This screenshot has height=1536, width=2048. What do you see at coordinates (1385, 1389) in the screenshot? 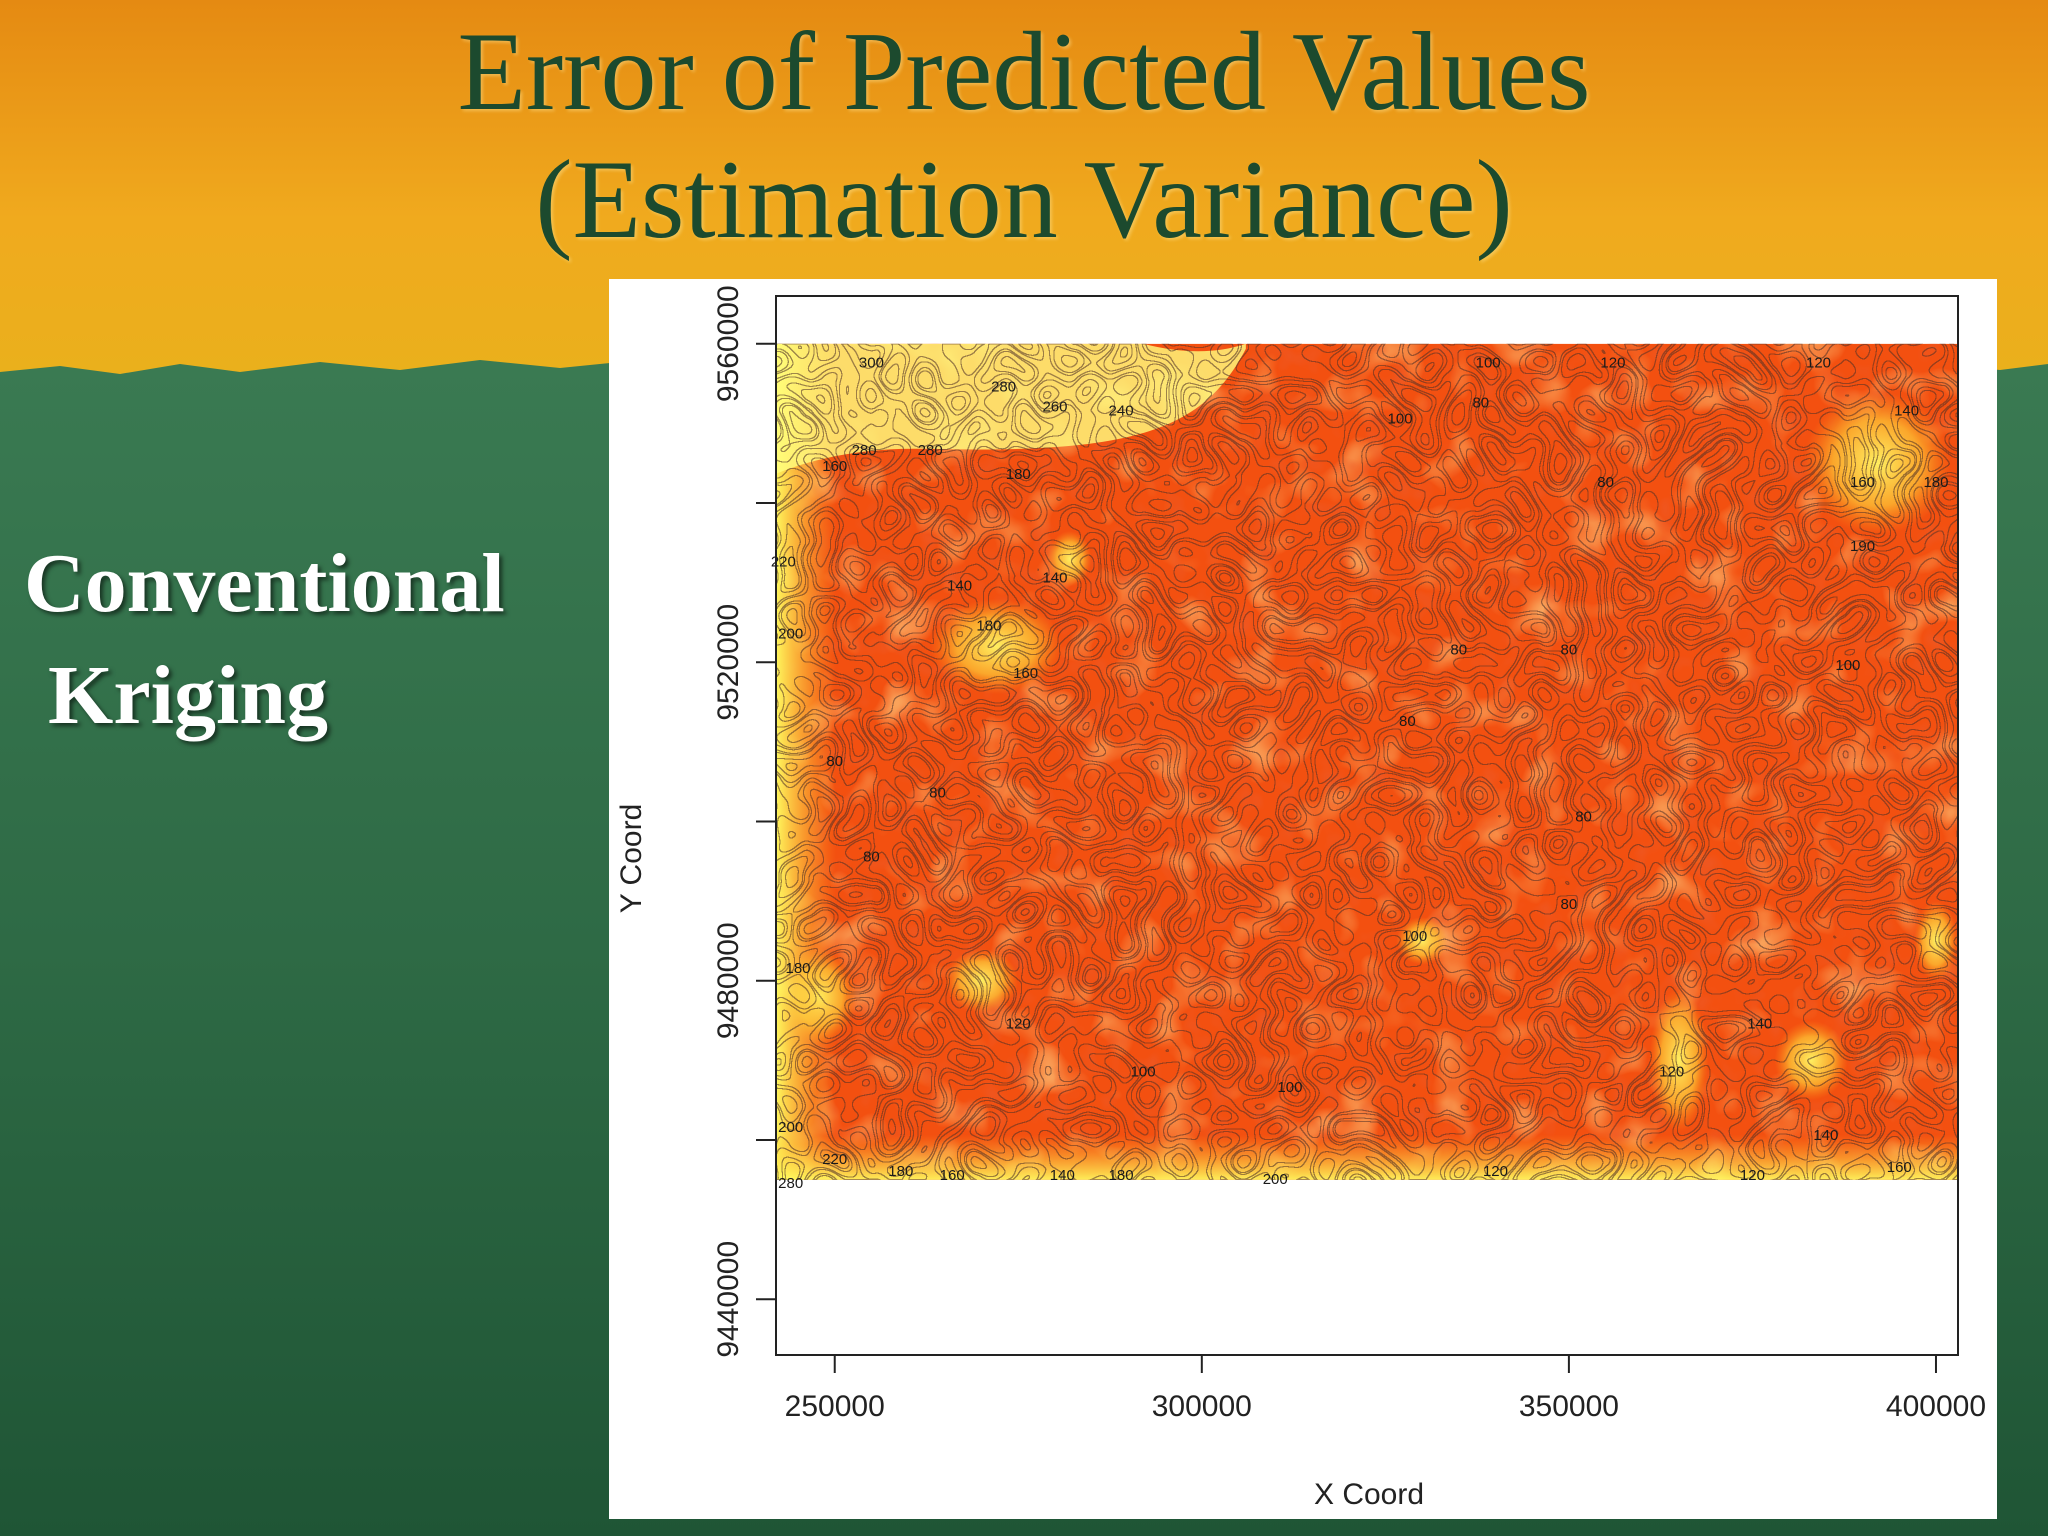
I see `x-axis: 250000 300000 350000 400000` at bounding box center [1385, 1389].